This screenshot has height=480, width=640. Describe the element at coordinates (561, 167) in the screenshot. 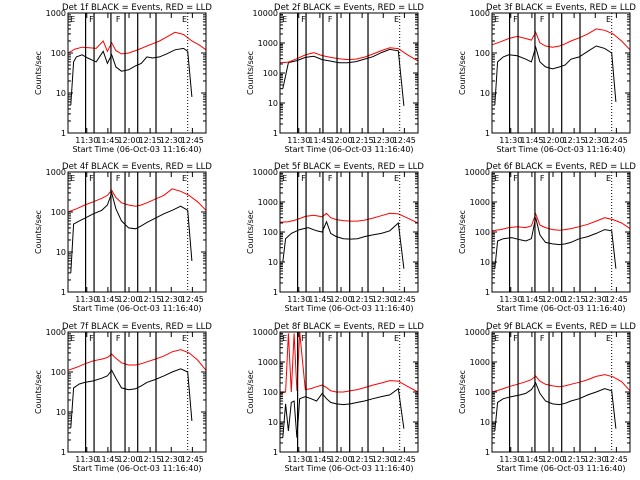

I see `panel-title: Det 6f BLACK = Events, RED = LLD` at that location.